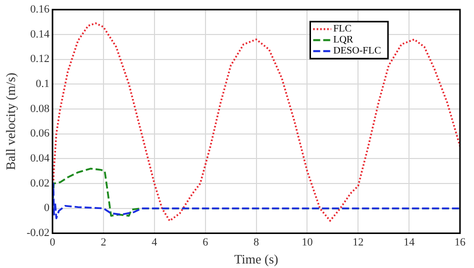  Describe the element at coordinates (256, 259) in the screenshot. I see `x-axis-title: Time (s)` at that location.